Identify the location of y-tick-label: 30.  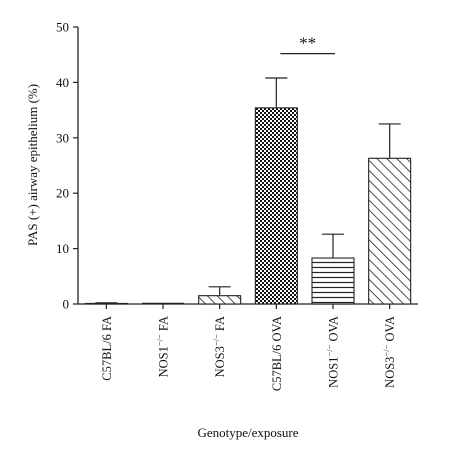
(62, 137).